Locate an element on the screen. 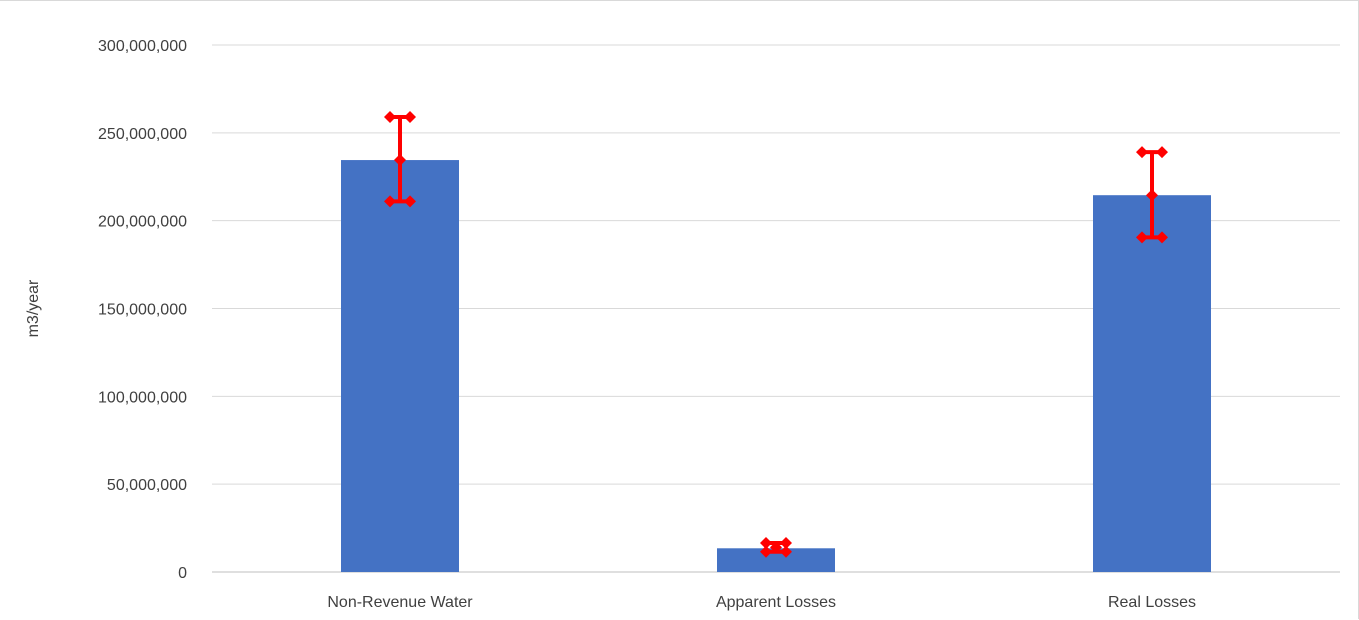 The image size is (1359, 620). bar-real-losses is located at coordinates (1152, 383).